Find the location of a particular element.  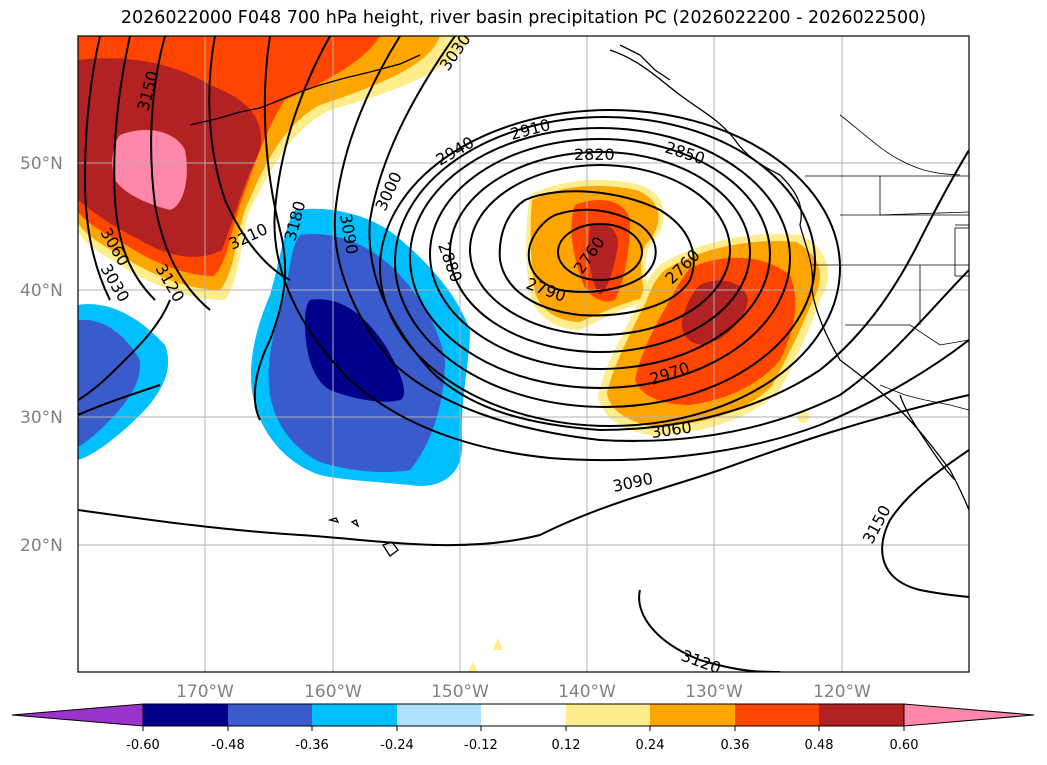

lon-label: 150°W is located at coordinates (460, 692).